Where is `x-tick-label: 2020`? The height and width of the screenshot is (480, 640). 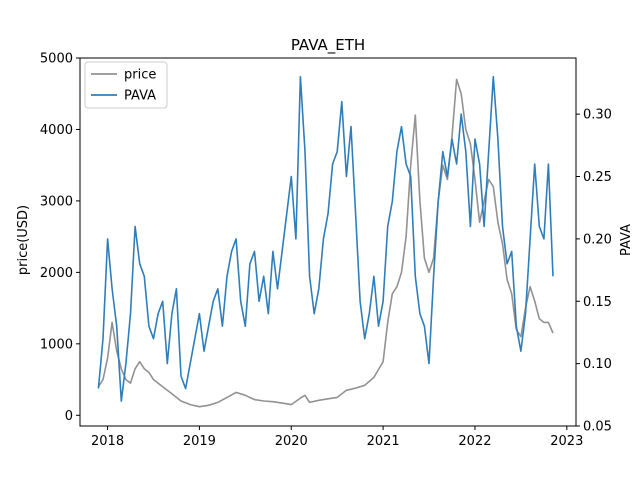
x-tick-label: 2020 is located at coordinates (291, 441).